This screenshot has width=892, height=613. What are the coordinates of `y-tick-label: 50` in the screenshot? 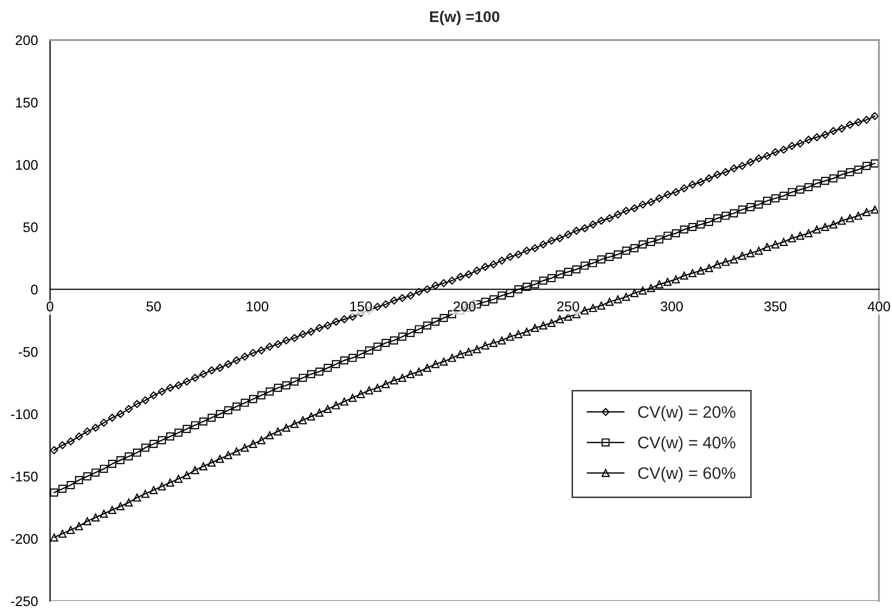 It's located at (30, 227).